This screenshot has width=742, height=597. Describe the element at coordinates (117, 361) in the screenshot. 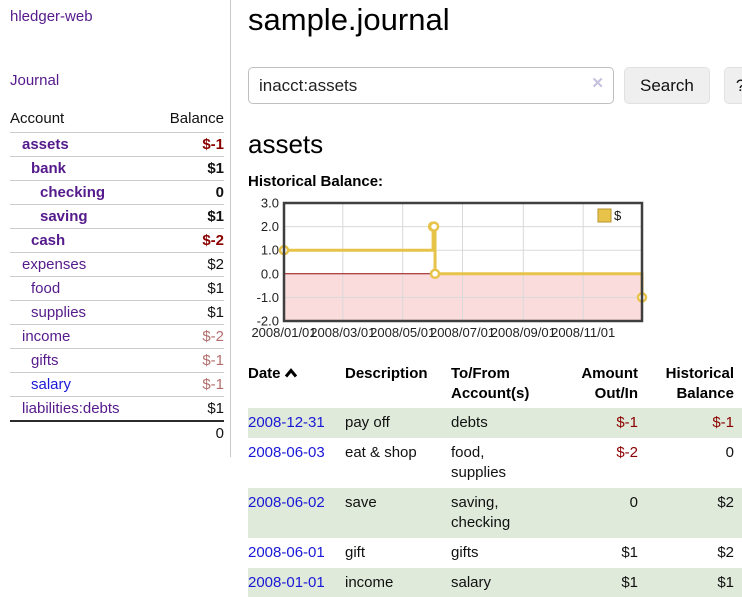

I see `account-row: gifts $-1` at that location.